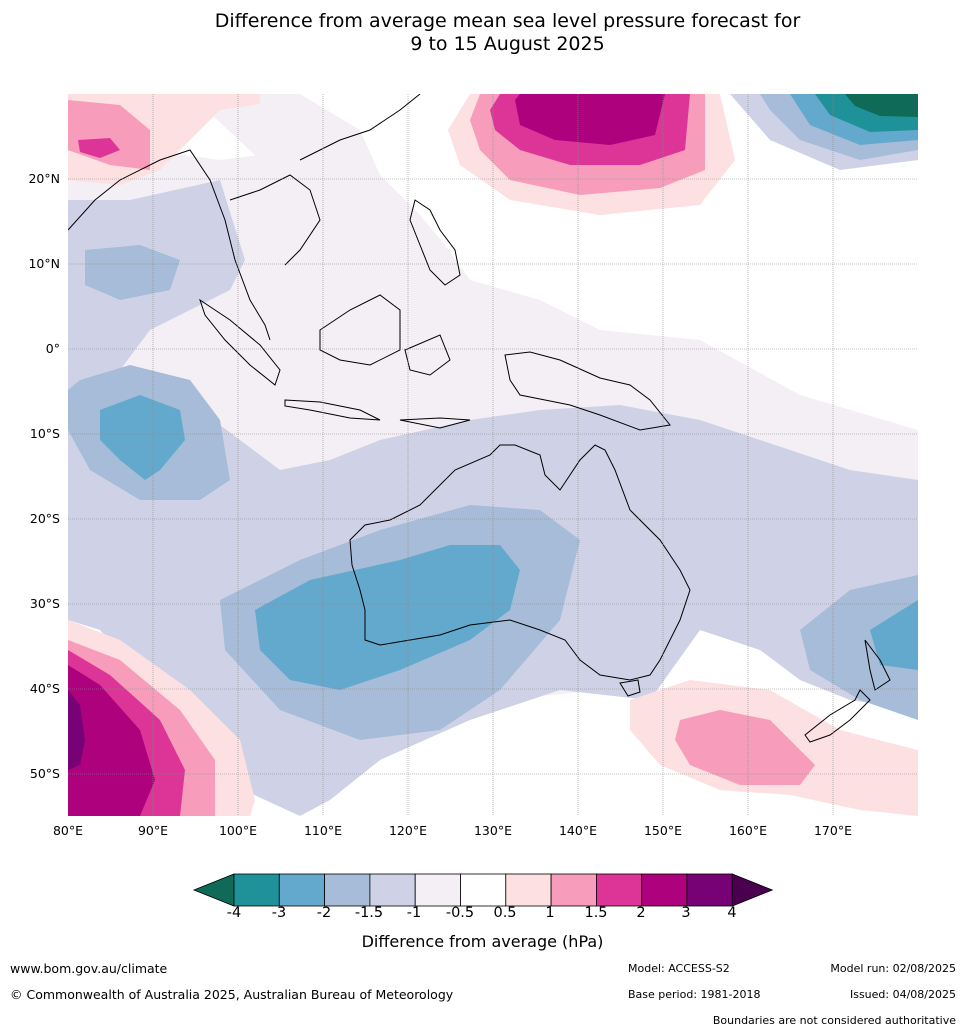 The height and width of the screenshot is (1035, 965). I want to click on lon-label: 120°E, so click(407, 830).